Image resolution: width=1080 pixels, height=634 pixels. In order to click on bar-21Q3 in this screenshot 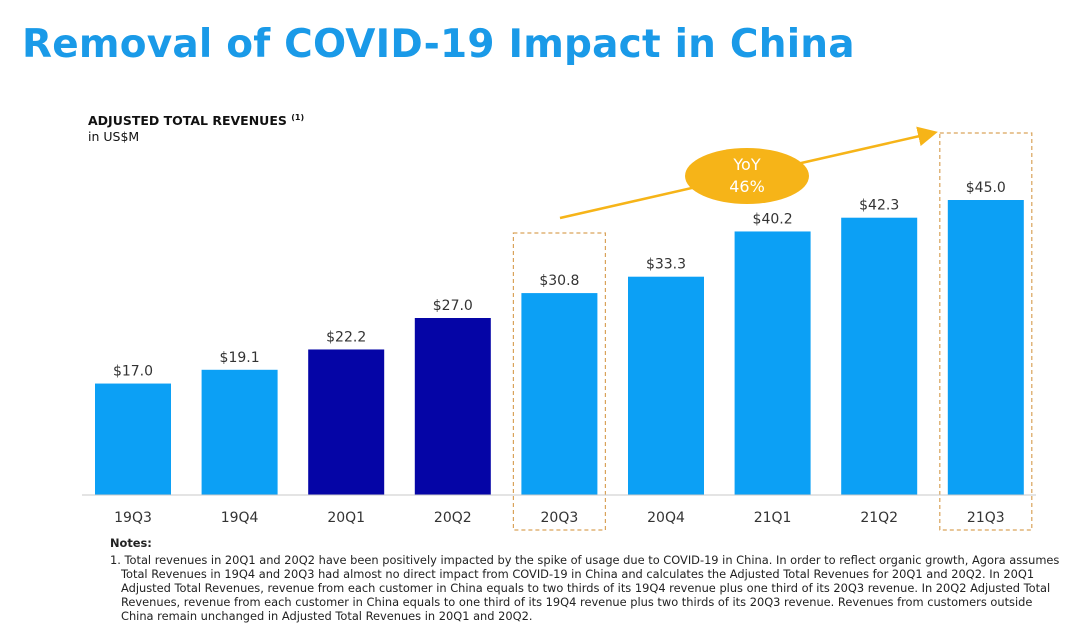, I will do `click(985, 347)`.